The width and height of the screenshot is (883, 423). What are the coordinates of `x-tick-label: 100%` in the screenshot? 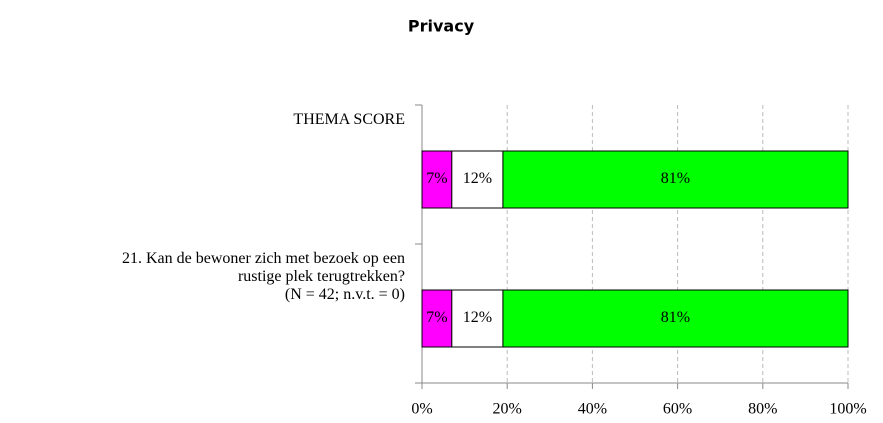 It's located at (847, 409).